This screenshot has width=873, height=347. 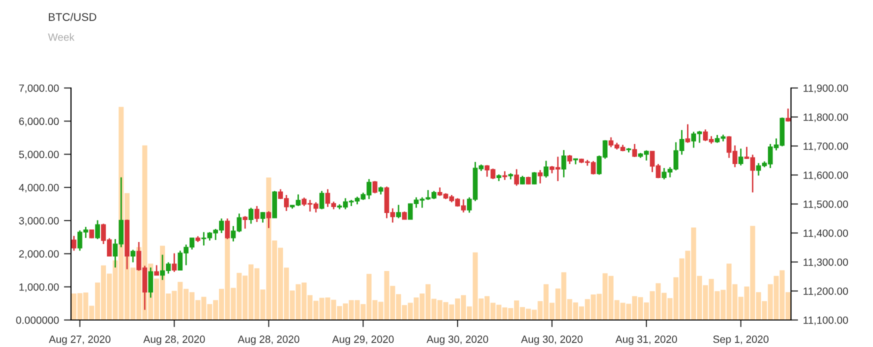 I want to click on y-tick-label: 4,000.00, so click(x=38, y=188).